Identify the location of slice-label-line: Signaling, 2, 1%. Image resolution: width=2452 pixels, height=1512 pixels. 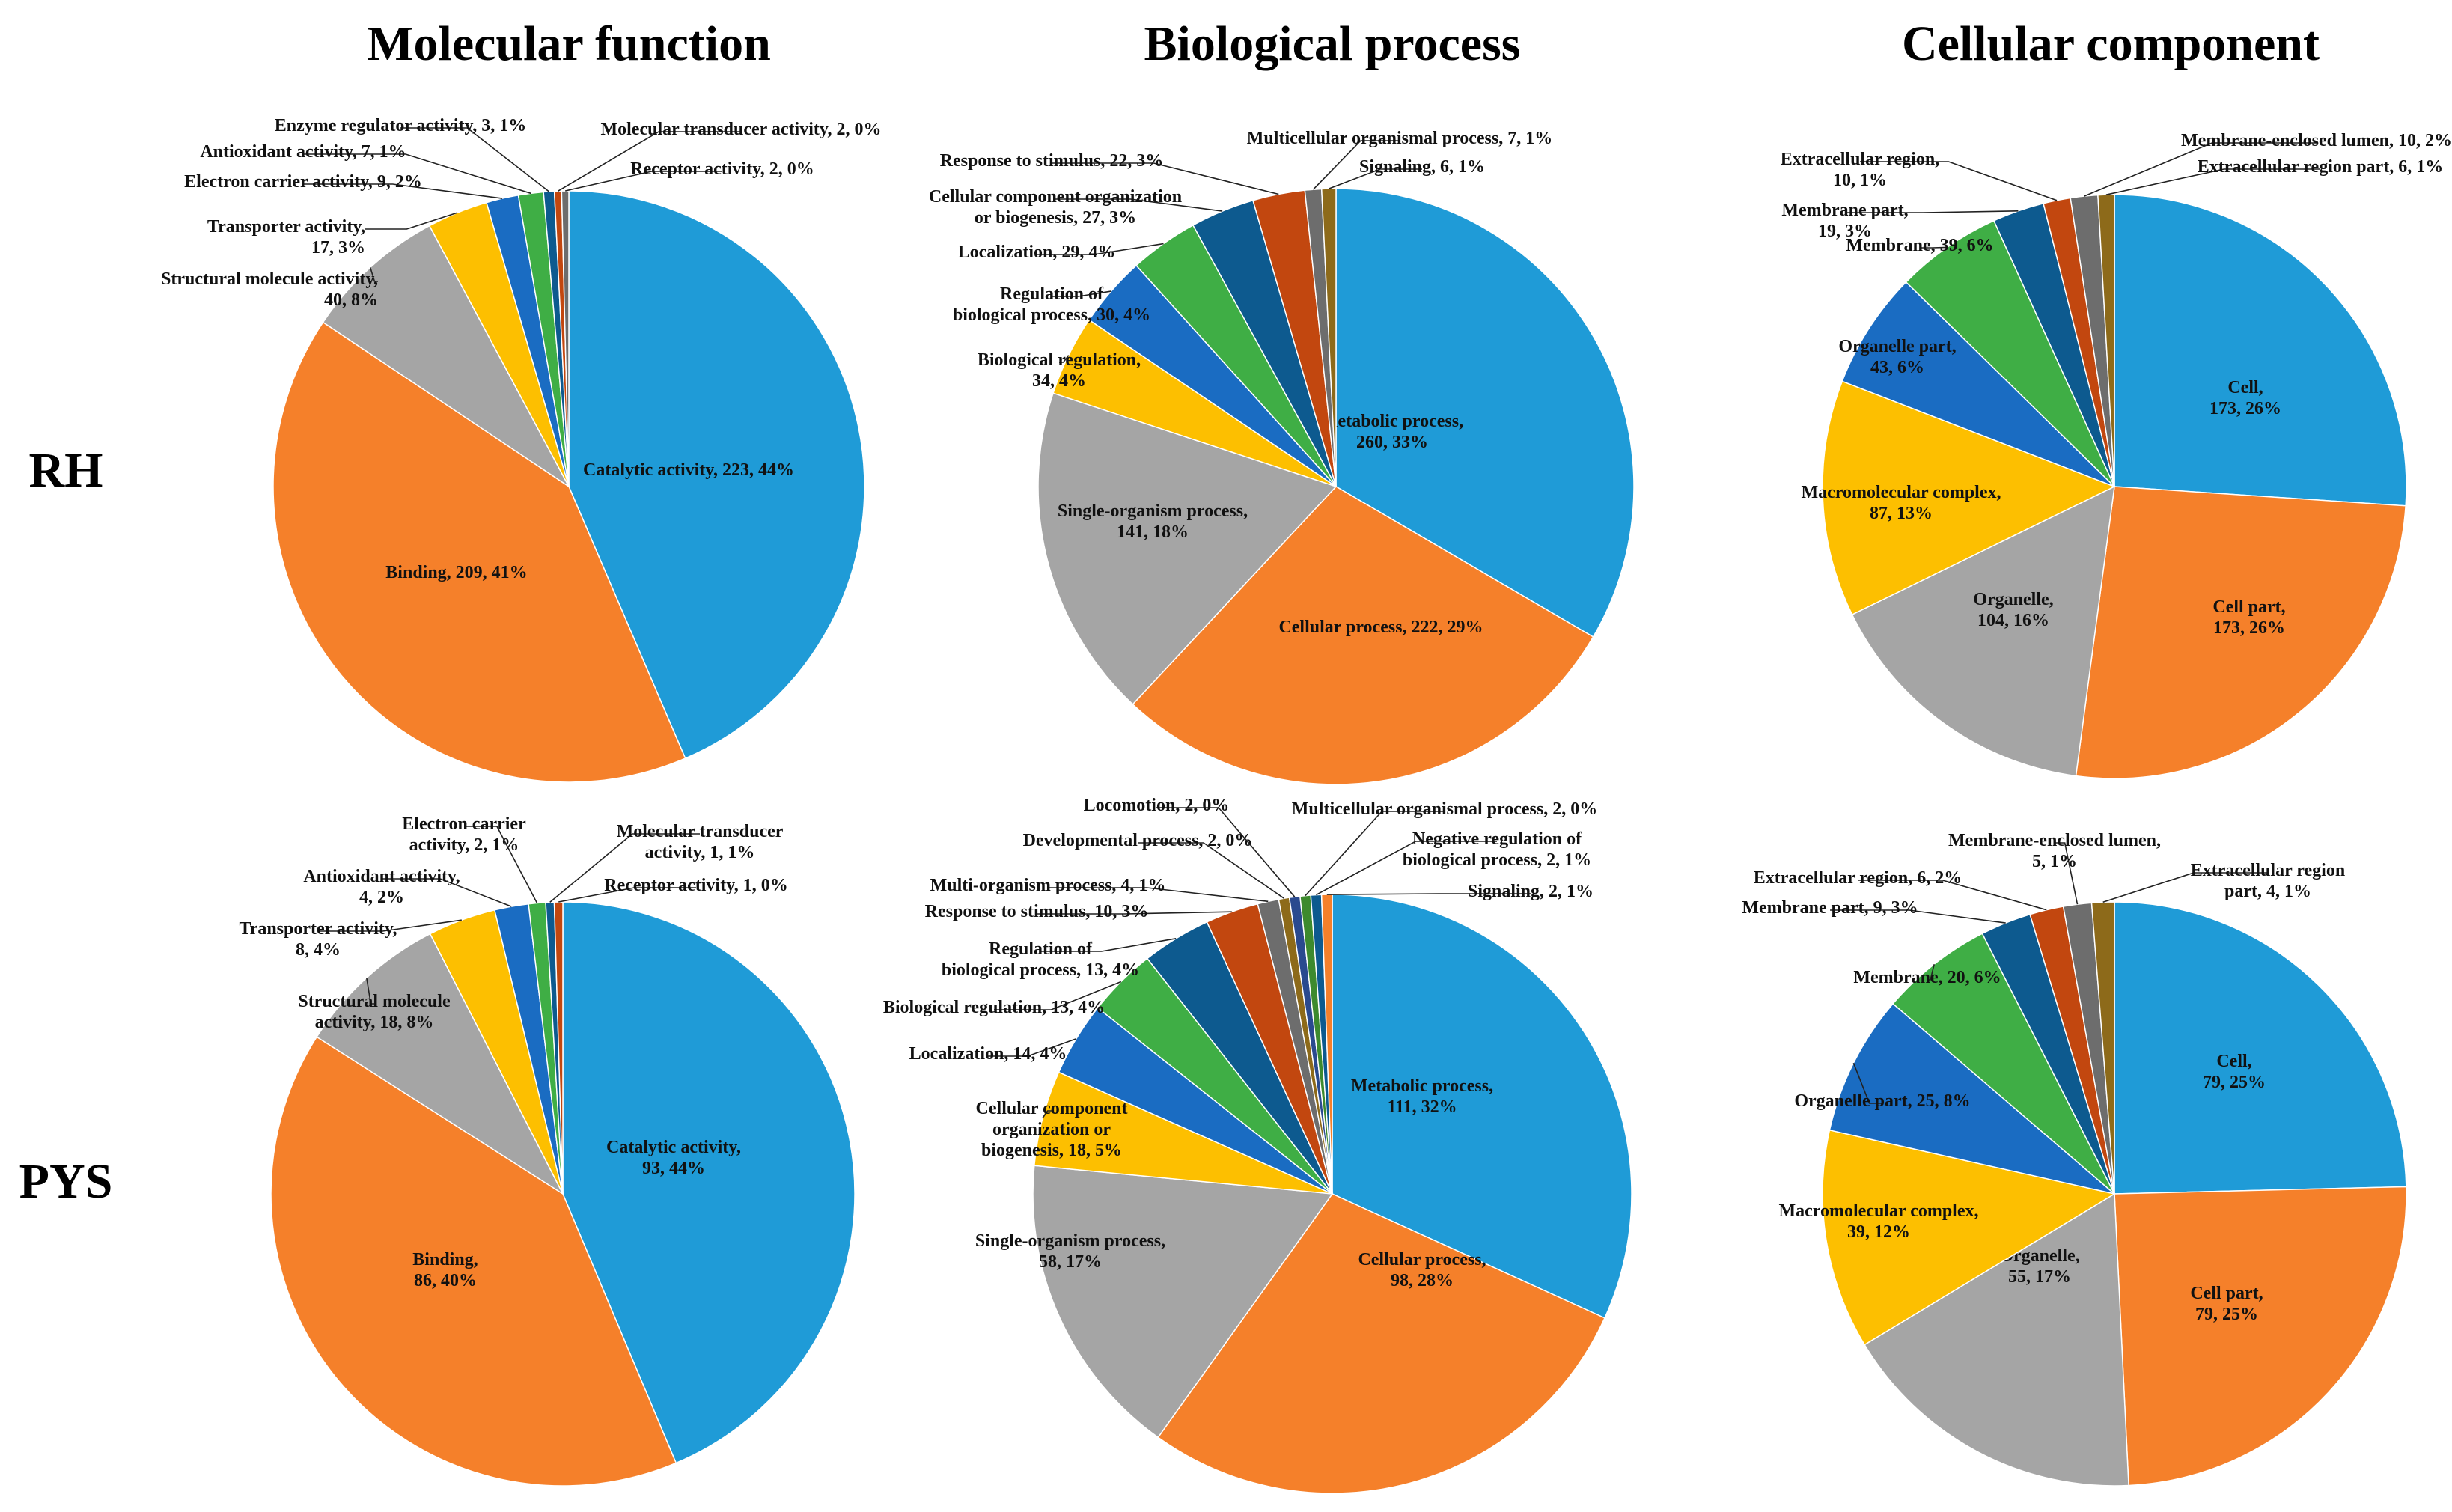
(1531, 892).